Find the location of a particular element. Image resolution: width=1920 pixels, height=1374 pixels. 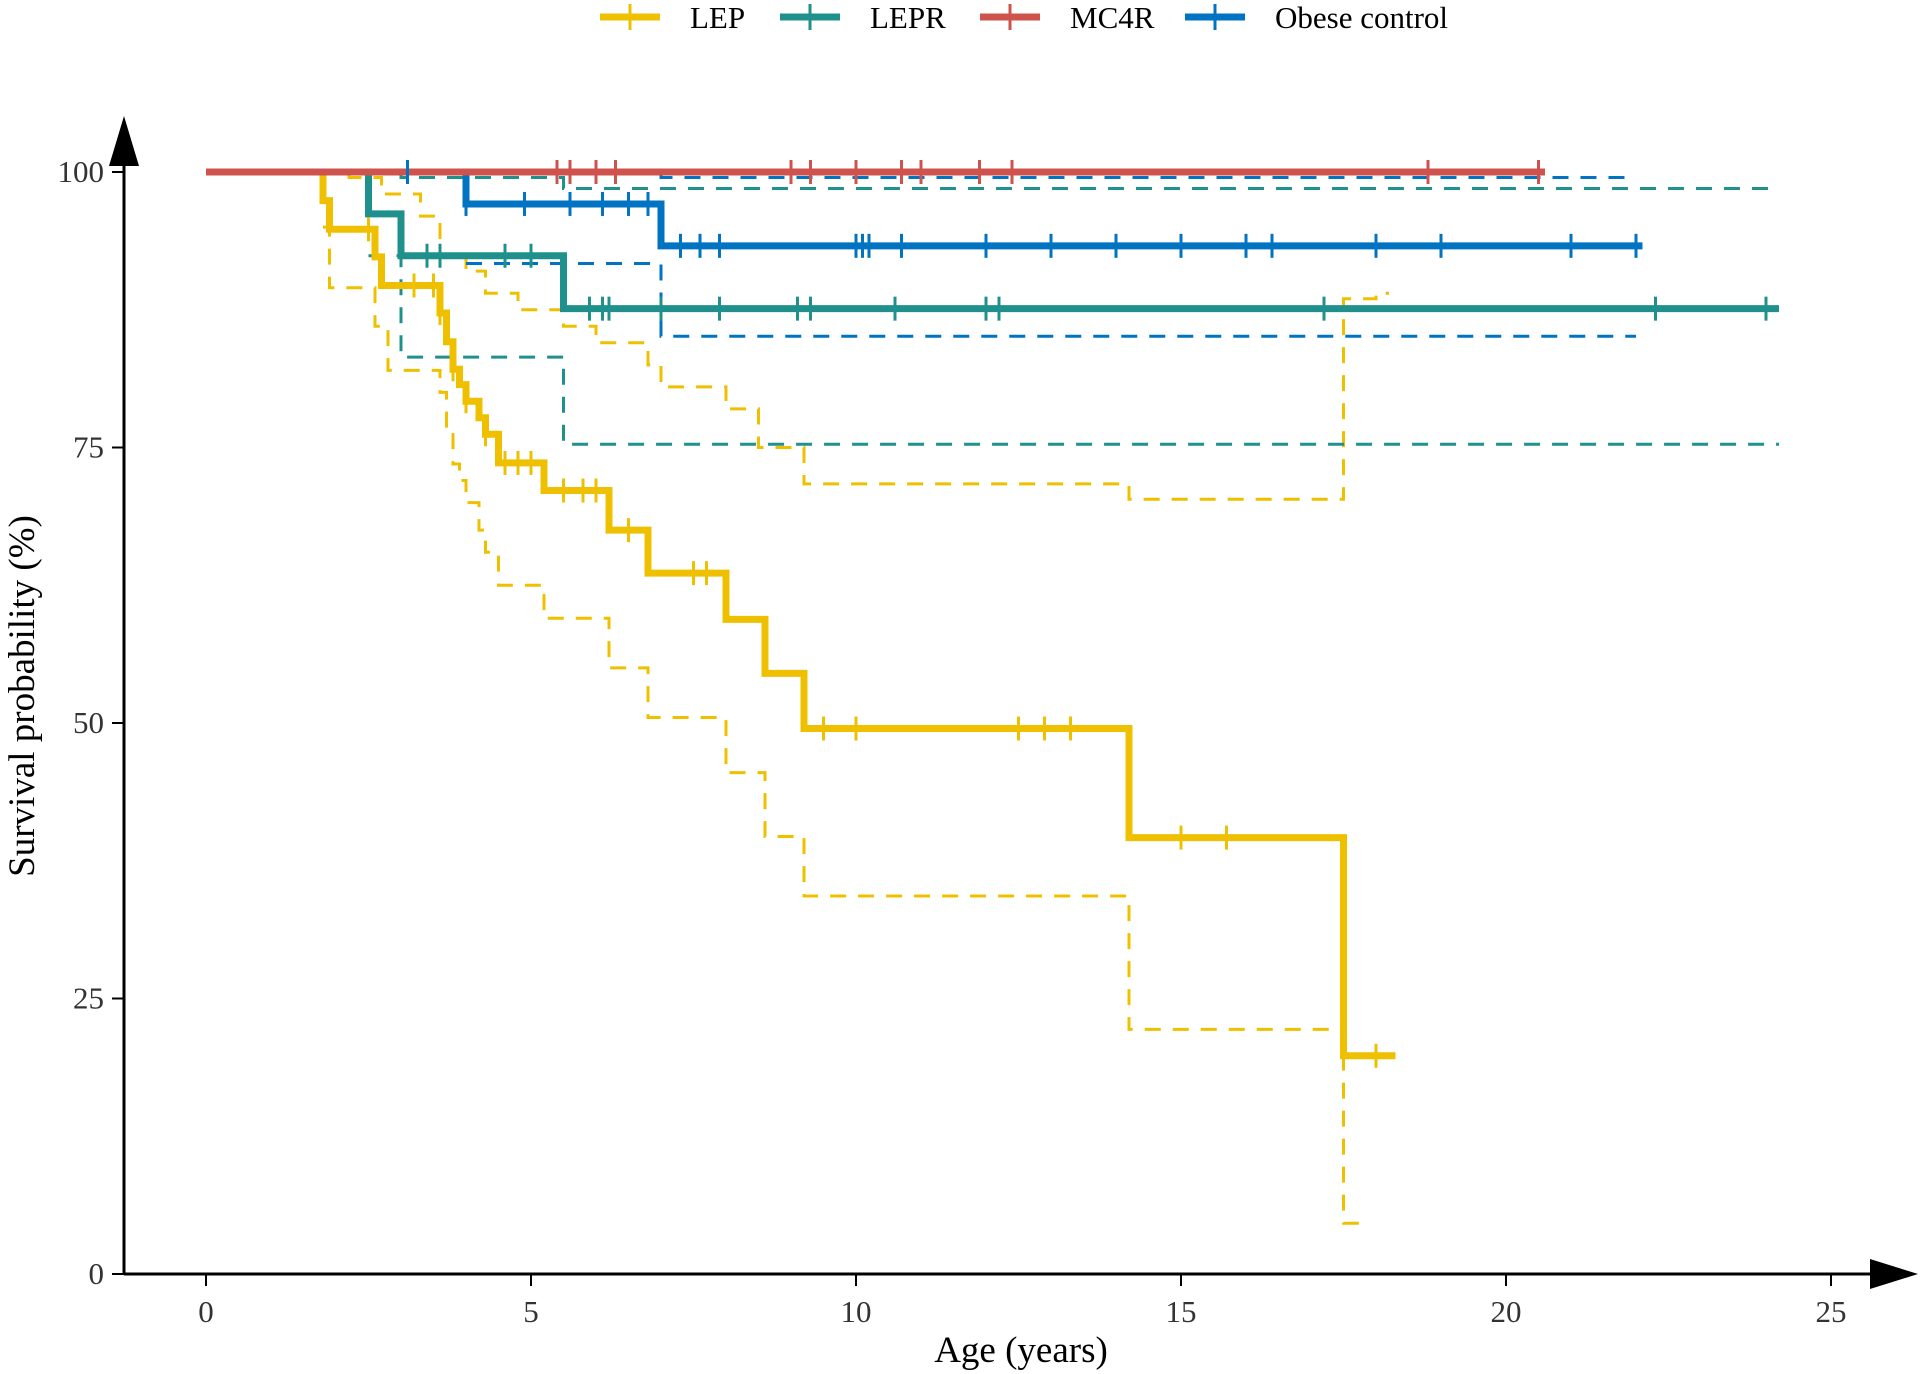

y-axis-label: Survival probability (%) is located at coordinates (22, 696).